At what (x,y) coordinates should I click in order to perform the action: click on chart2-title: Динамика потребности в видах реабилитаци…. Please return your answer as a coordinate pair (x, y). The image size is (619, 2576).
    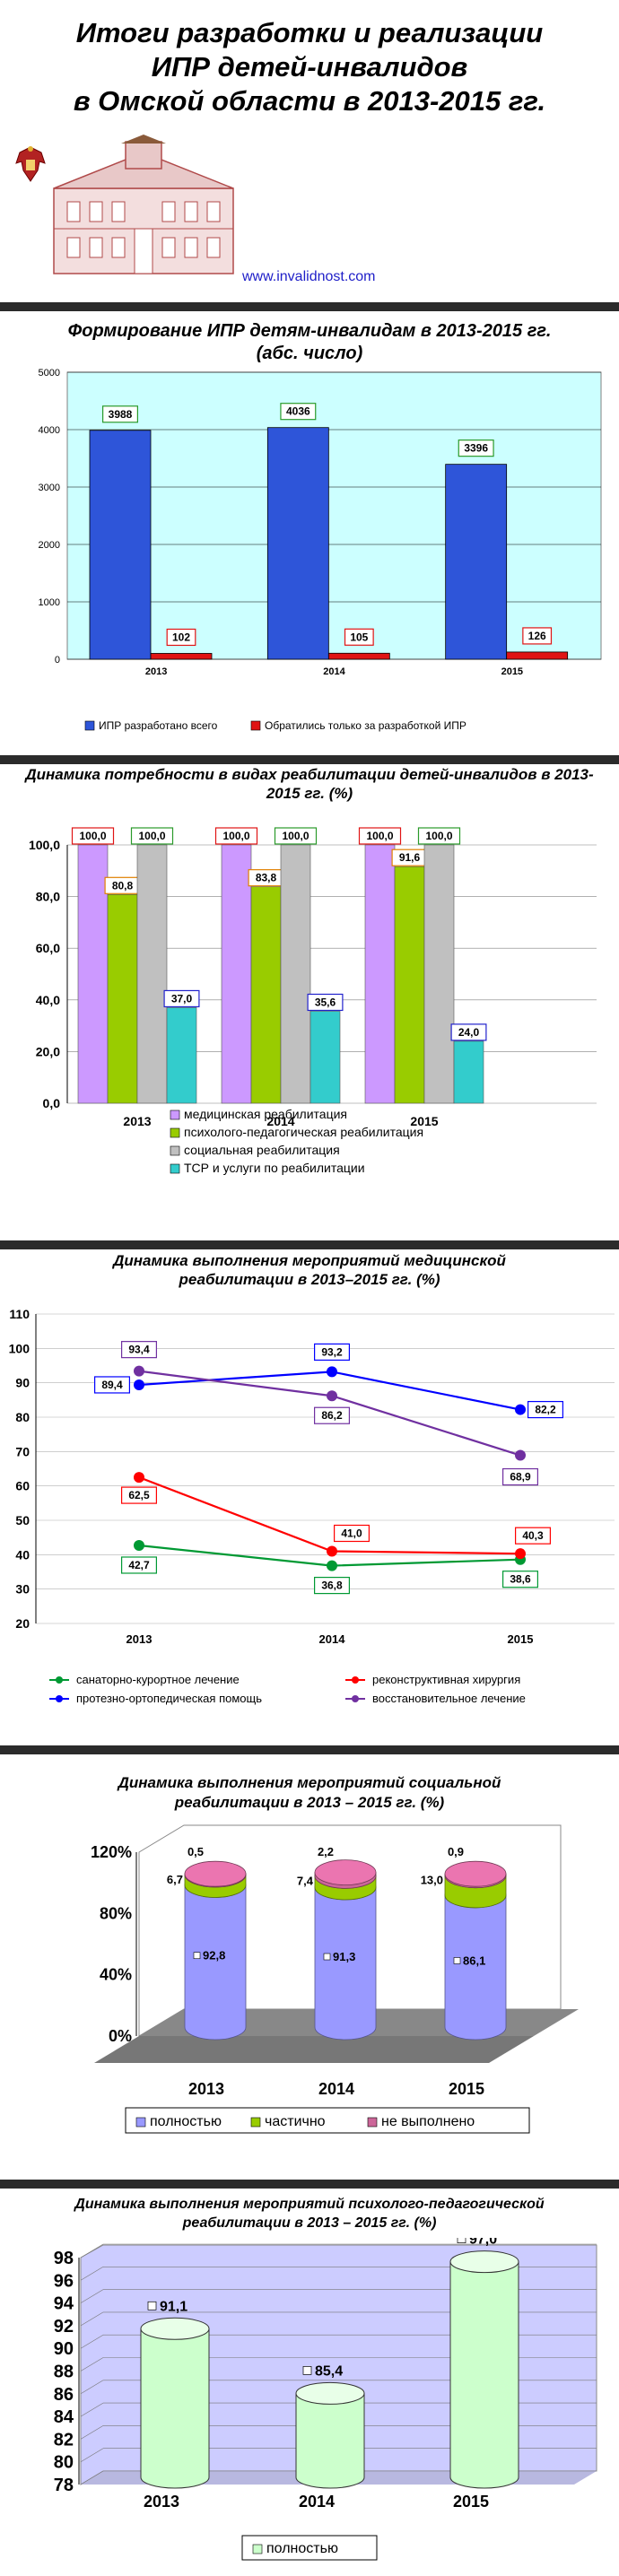
    Looking at the image, I should click on (310, 784).